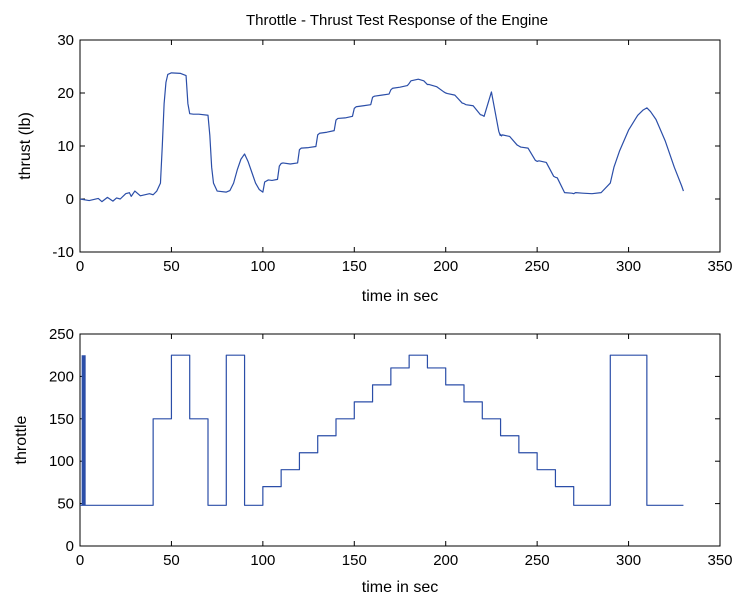 This screenshot has width=740, height=597. What do you see at coordinates (65, 40) in the screenshot?
I see `thrust-y-tick-label: 30` at bounding box center [65, 40].